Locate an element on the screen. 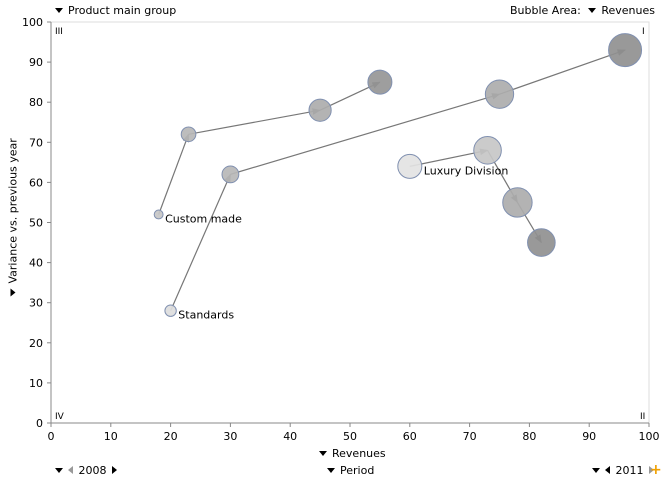 The image size is (663, 482). quadrant-label-bottom-left: IV is located at coordinates (60, 417).